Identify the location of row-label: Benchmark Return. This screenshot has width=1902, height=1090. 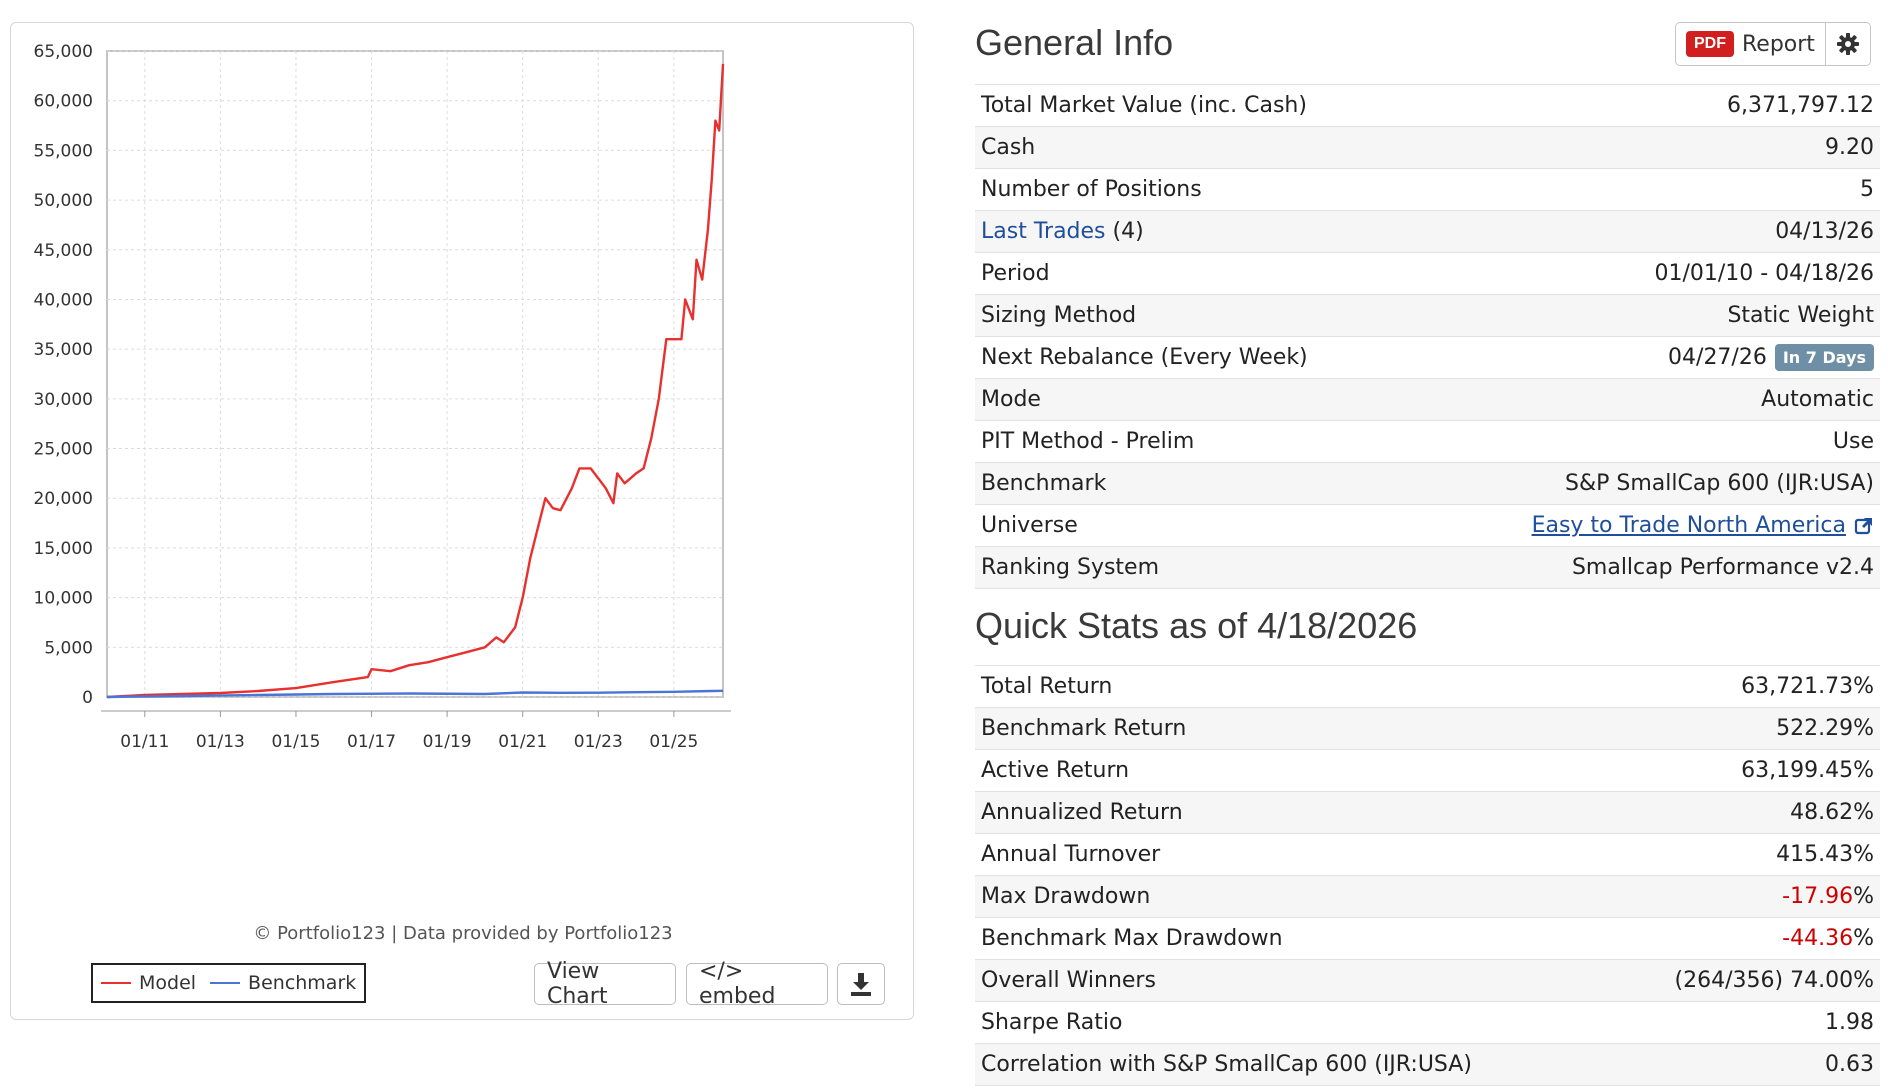
(1084, 728).